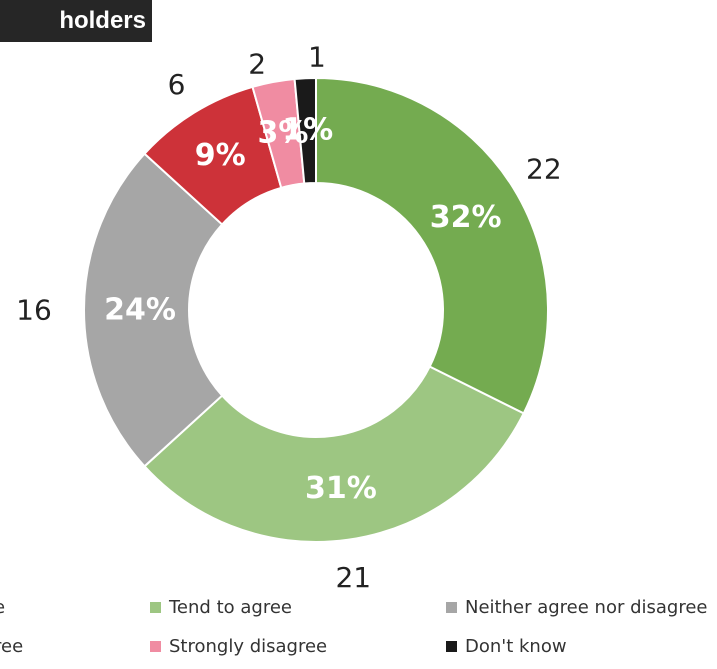 The image size is (717, 669). What do you see at coordinates (140, 310) in the screenshot?
I see `percent-label-neither-agree-nor-disagree: 24%` at bounding box center [140, 310].